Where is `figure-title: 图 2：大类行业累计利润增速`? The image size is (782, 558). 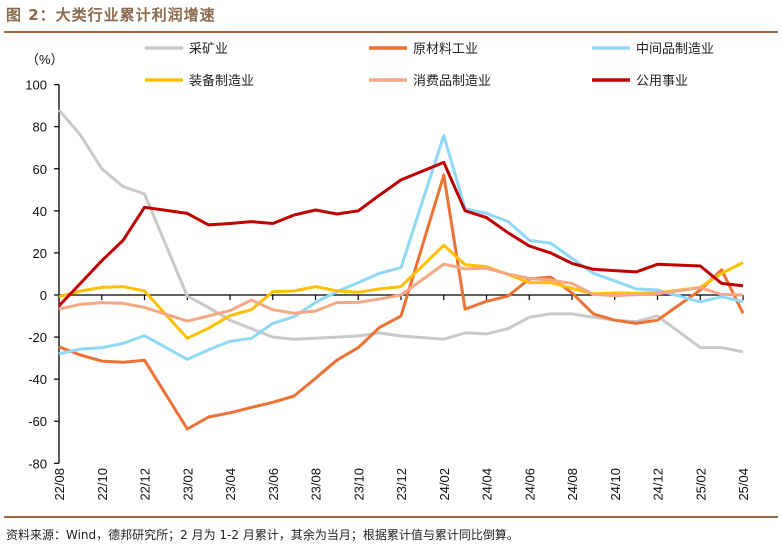 figure-title: 图 2：大类行业累计利润增速 is located at coordinates (111, 15).